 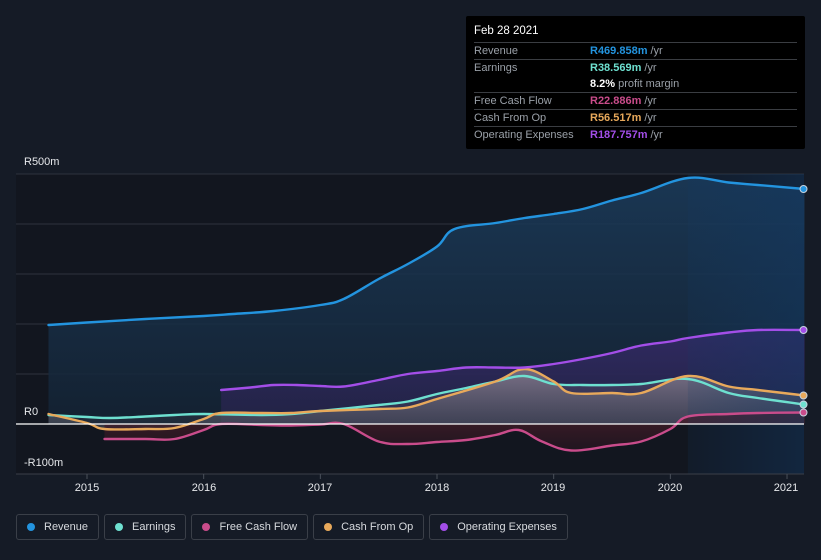 I want to click on line-earnings, so click(x=426, y=397).